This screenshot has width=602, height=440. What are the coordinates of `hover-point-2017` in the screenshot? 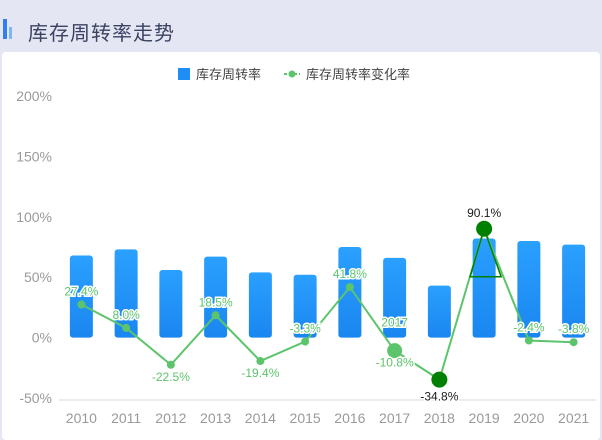 It's located at (395, 351).